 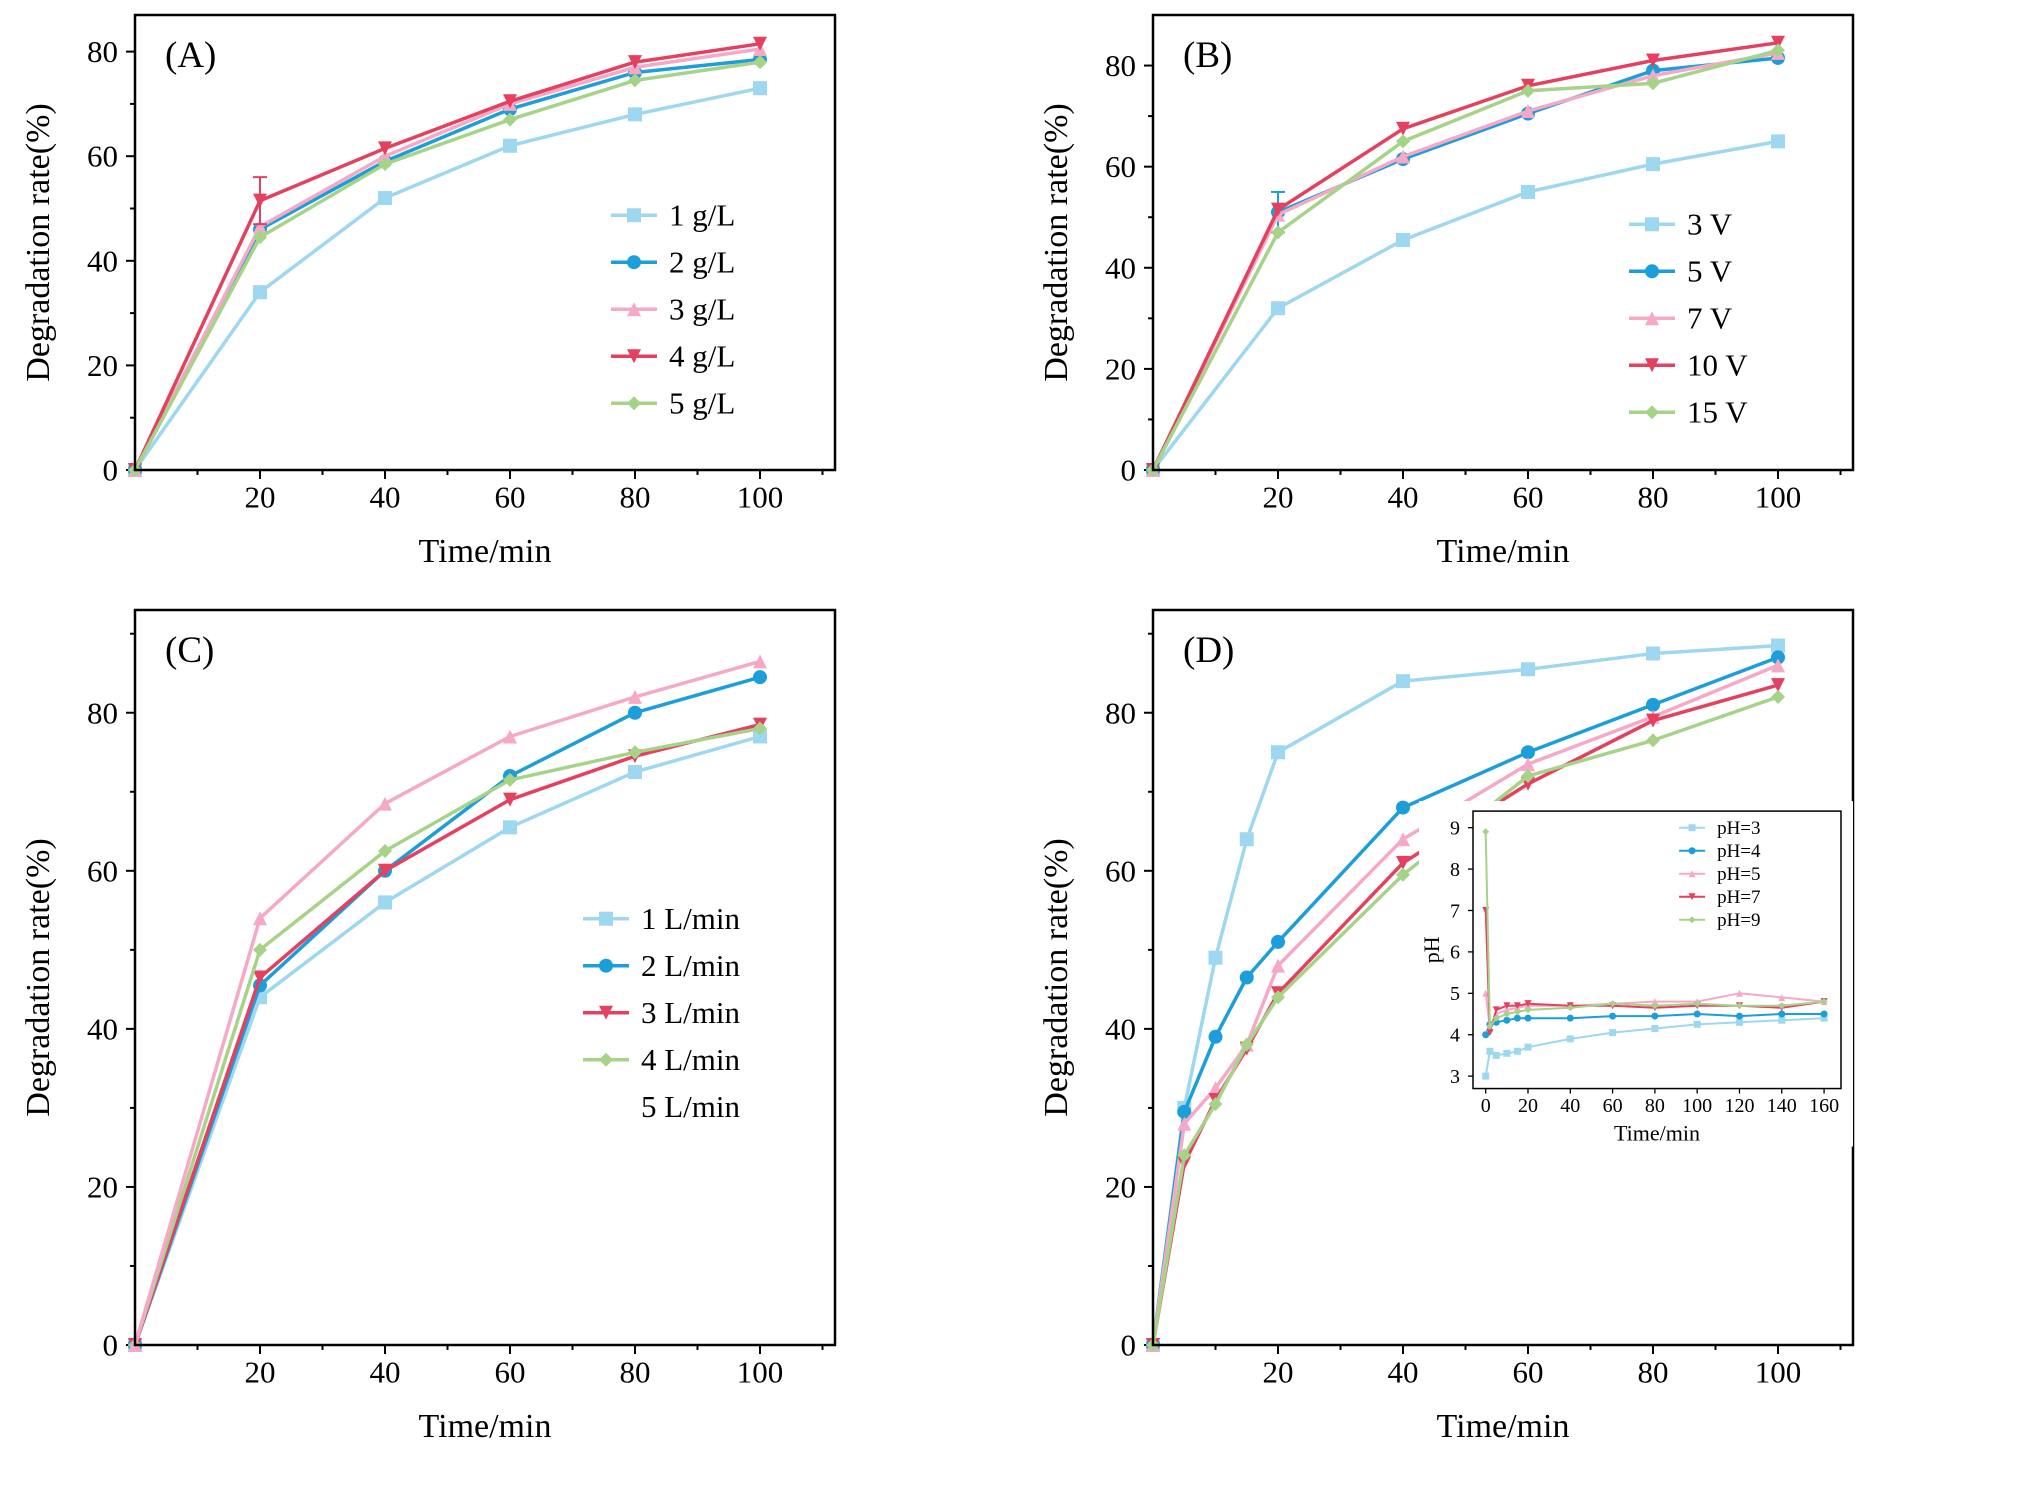 I want to click on panel-label: (D), so click(x=1208, y=650).